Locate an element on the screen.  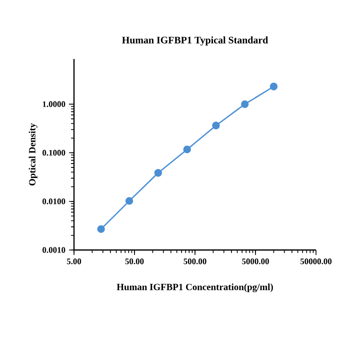
y-tick-label: 0.0010 is located at coordinates (54, 250).